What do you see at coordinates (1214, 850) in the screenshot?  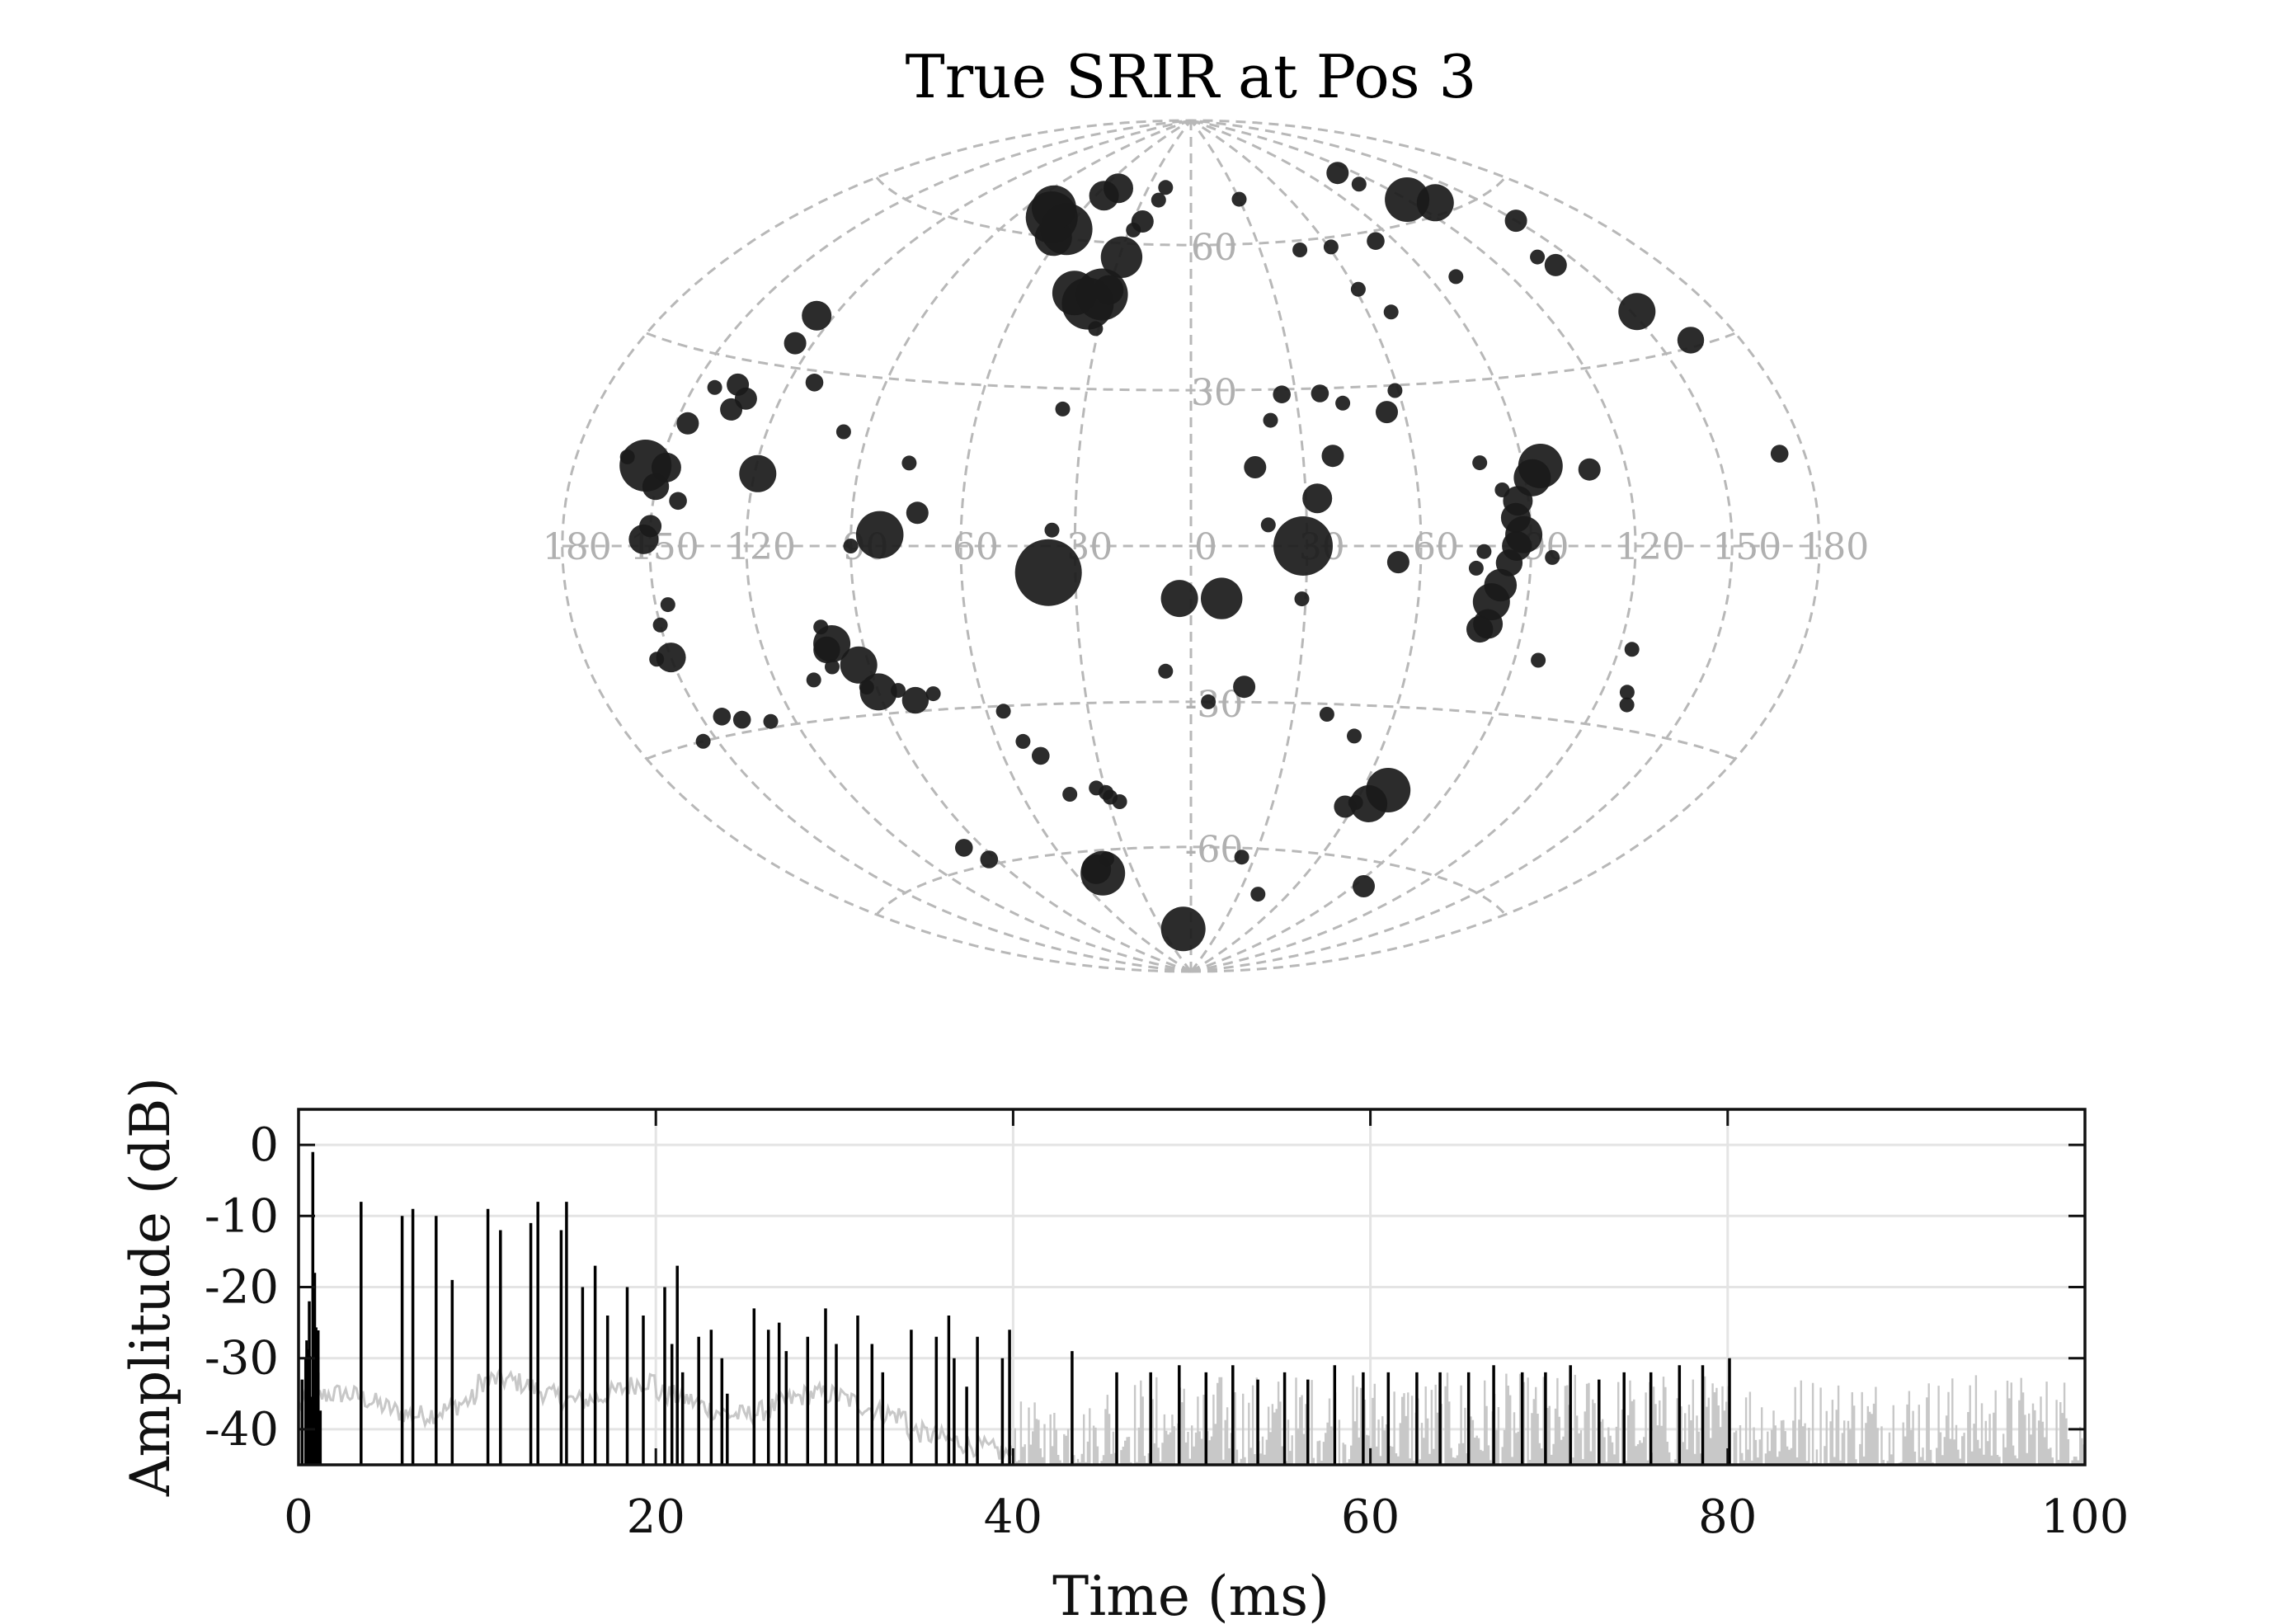 I see `elevation-tick-label: -60` at bounding box center [1214, 850].